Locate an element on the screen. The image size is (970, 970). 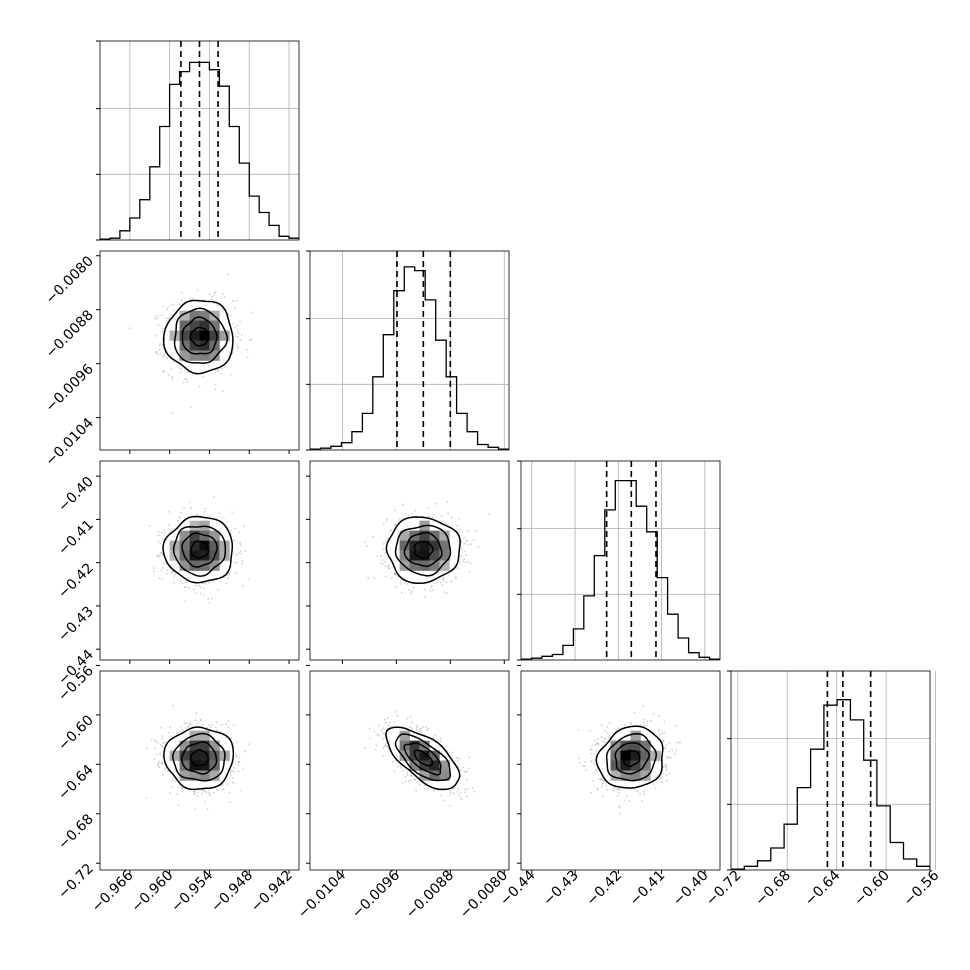
x-tick-label: −0.948 is located at coordinates (232, 892).